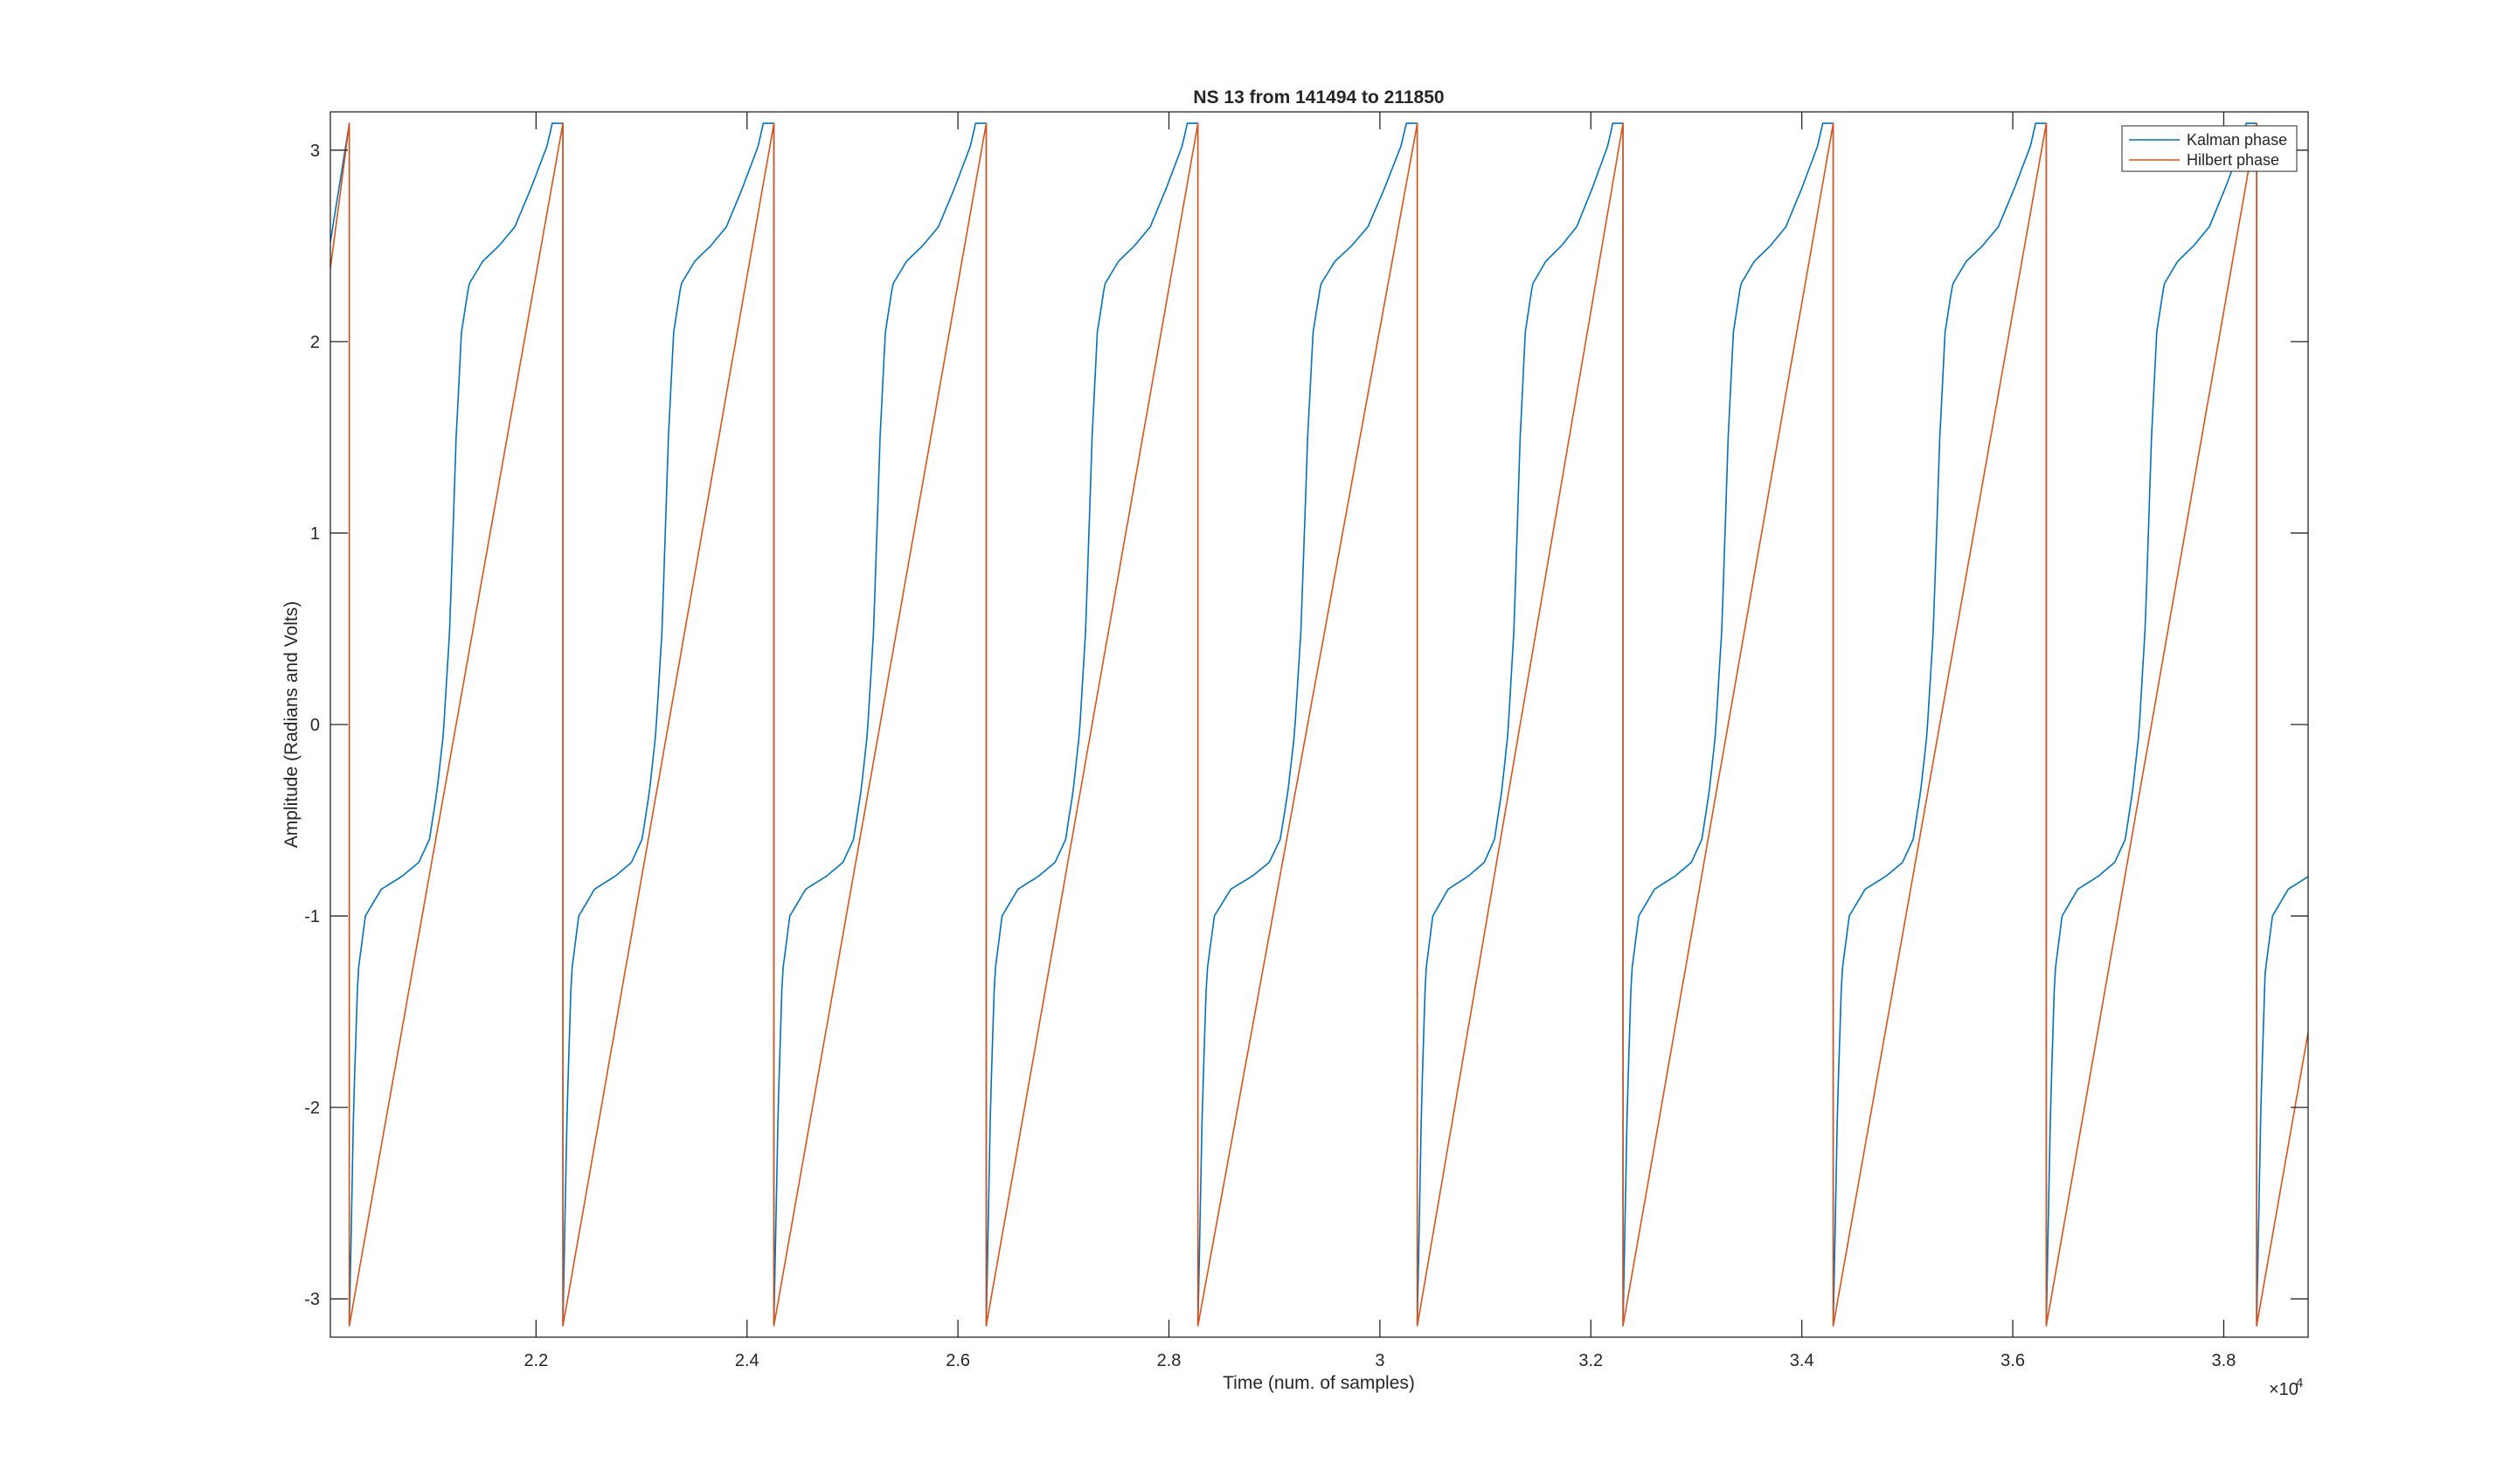 This screenshot has height=1484, width=2517. What do you see at coordinates (958, 1360) in the screenshot?
I see `x-tick-label: 2.6` at bounding box center [958, 1360].